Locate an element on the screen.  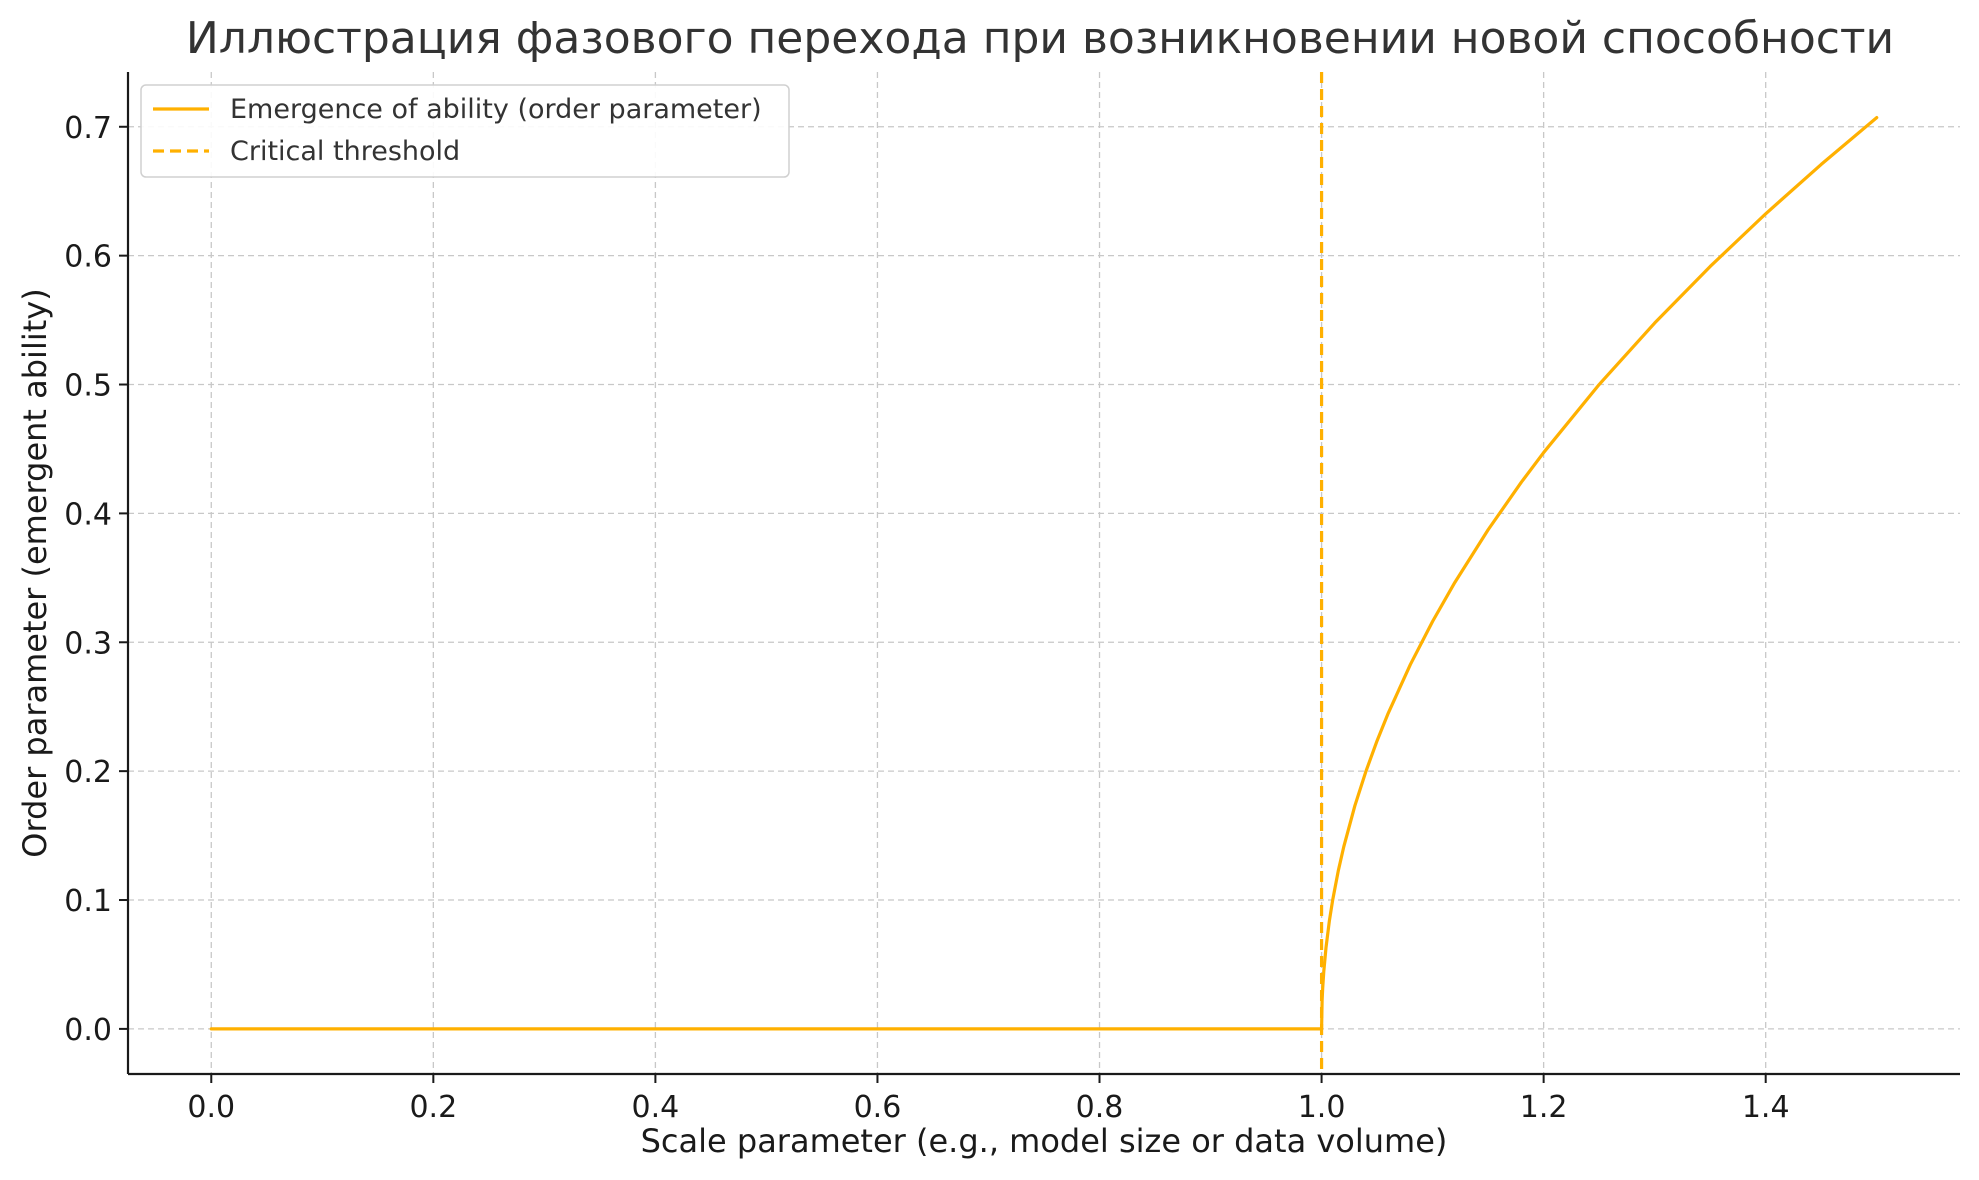
x-tick-label: 0.0 is located at coordinates (211, 1107).